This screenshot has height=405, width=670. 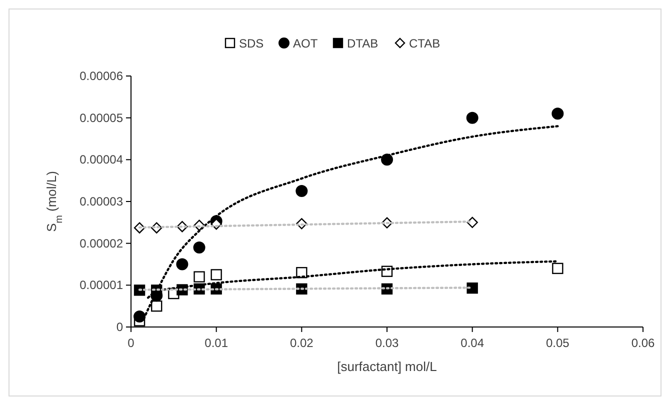 What do you see at coordinates (251, 43) in the screenshot?
I see `legend-label: SDS` at bounding box center [251, 43].